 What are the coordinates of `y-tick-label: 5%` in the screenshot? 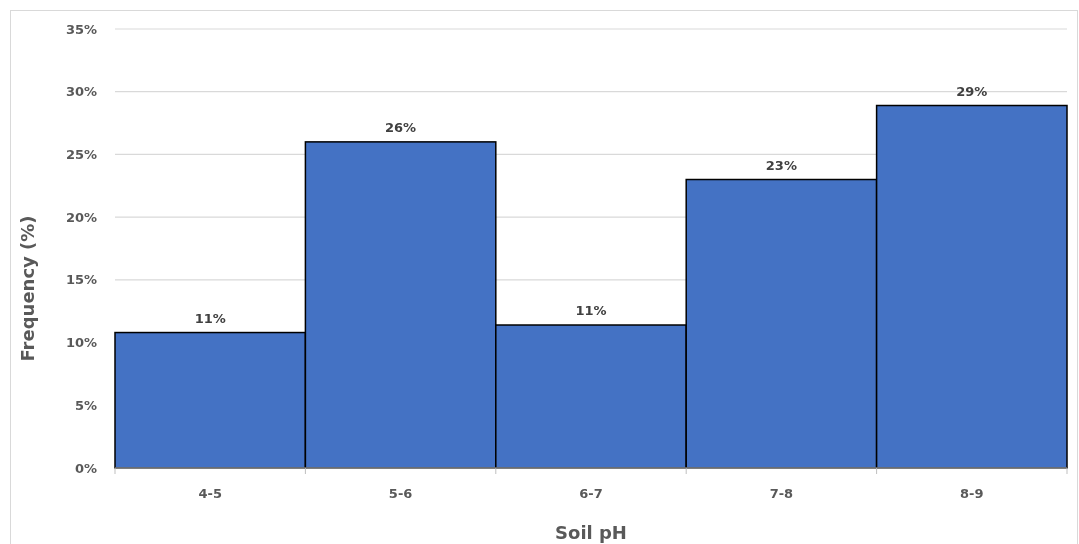 It's located at (85, 405).